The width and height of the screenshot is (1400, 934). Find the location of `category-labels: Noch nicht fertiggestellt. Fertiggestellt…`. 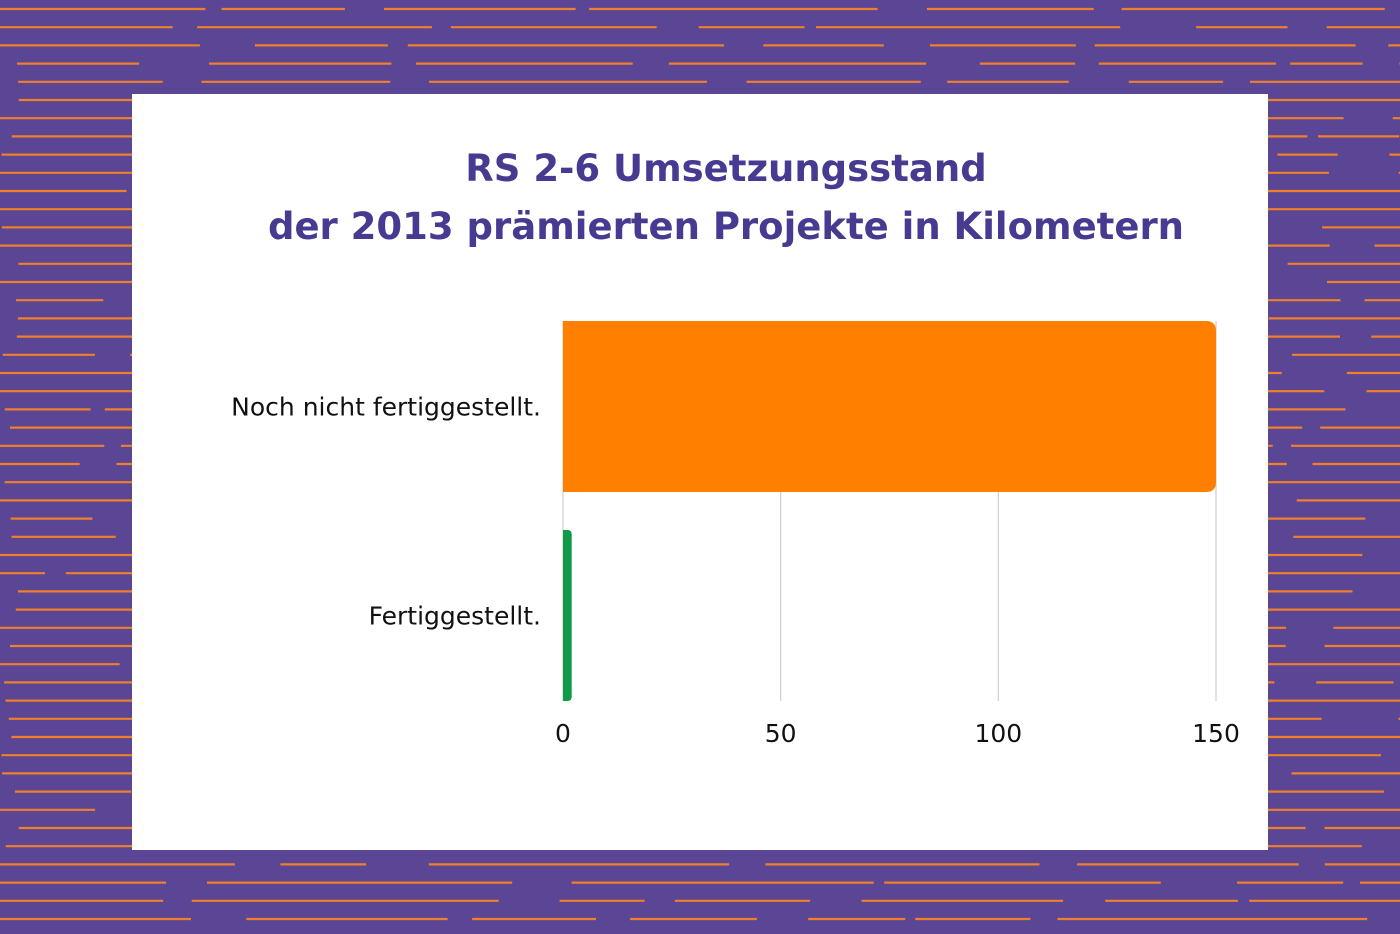

category-labels: Noch nicht fertiggestellt. Fertiggestellt… is located at coordinates (386, 512).